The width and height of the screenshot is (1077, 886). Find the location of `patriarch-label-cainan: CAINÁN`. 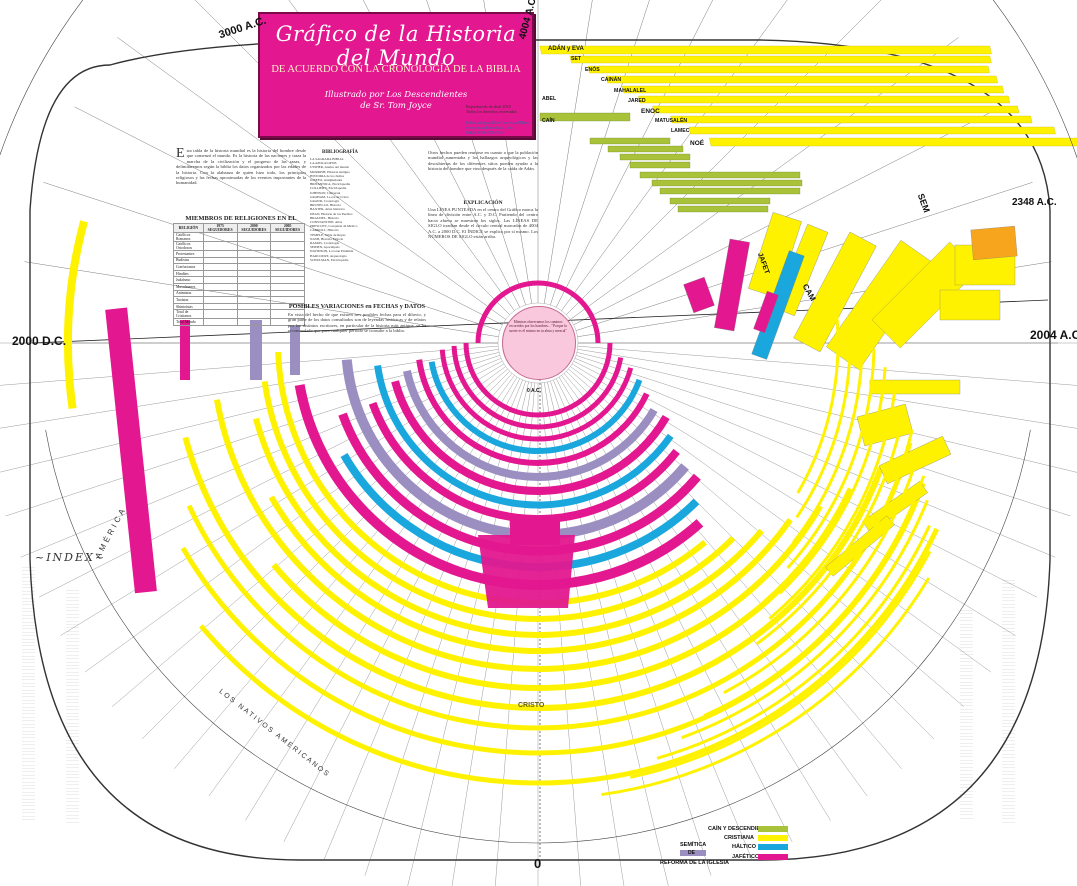

patriarch-label-cainan: CAINÁN is located at coordinates (611, 80).